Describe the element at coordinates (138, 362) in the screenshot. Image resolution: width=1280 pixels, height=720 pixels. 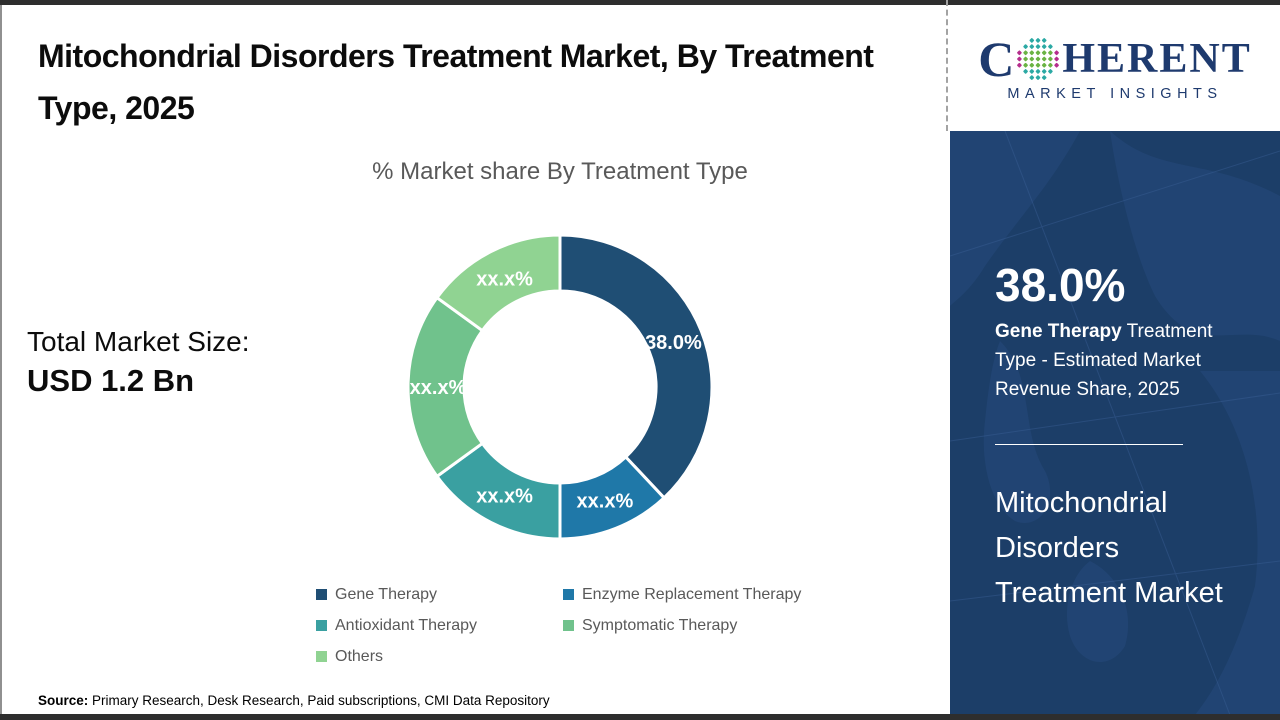
I see `total-market-size-block: Total Market Size: USD 1.2 Bn` at that location.